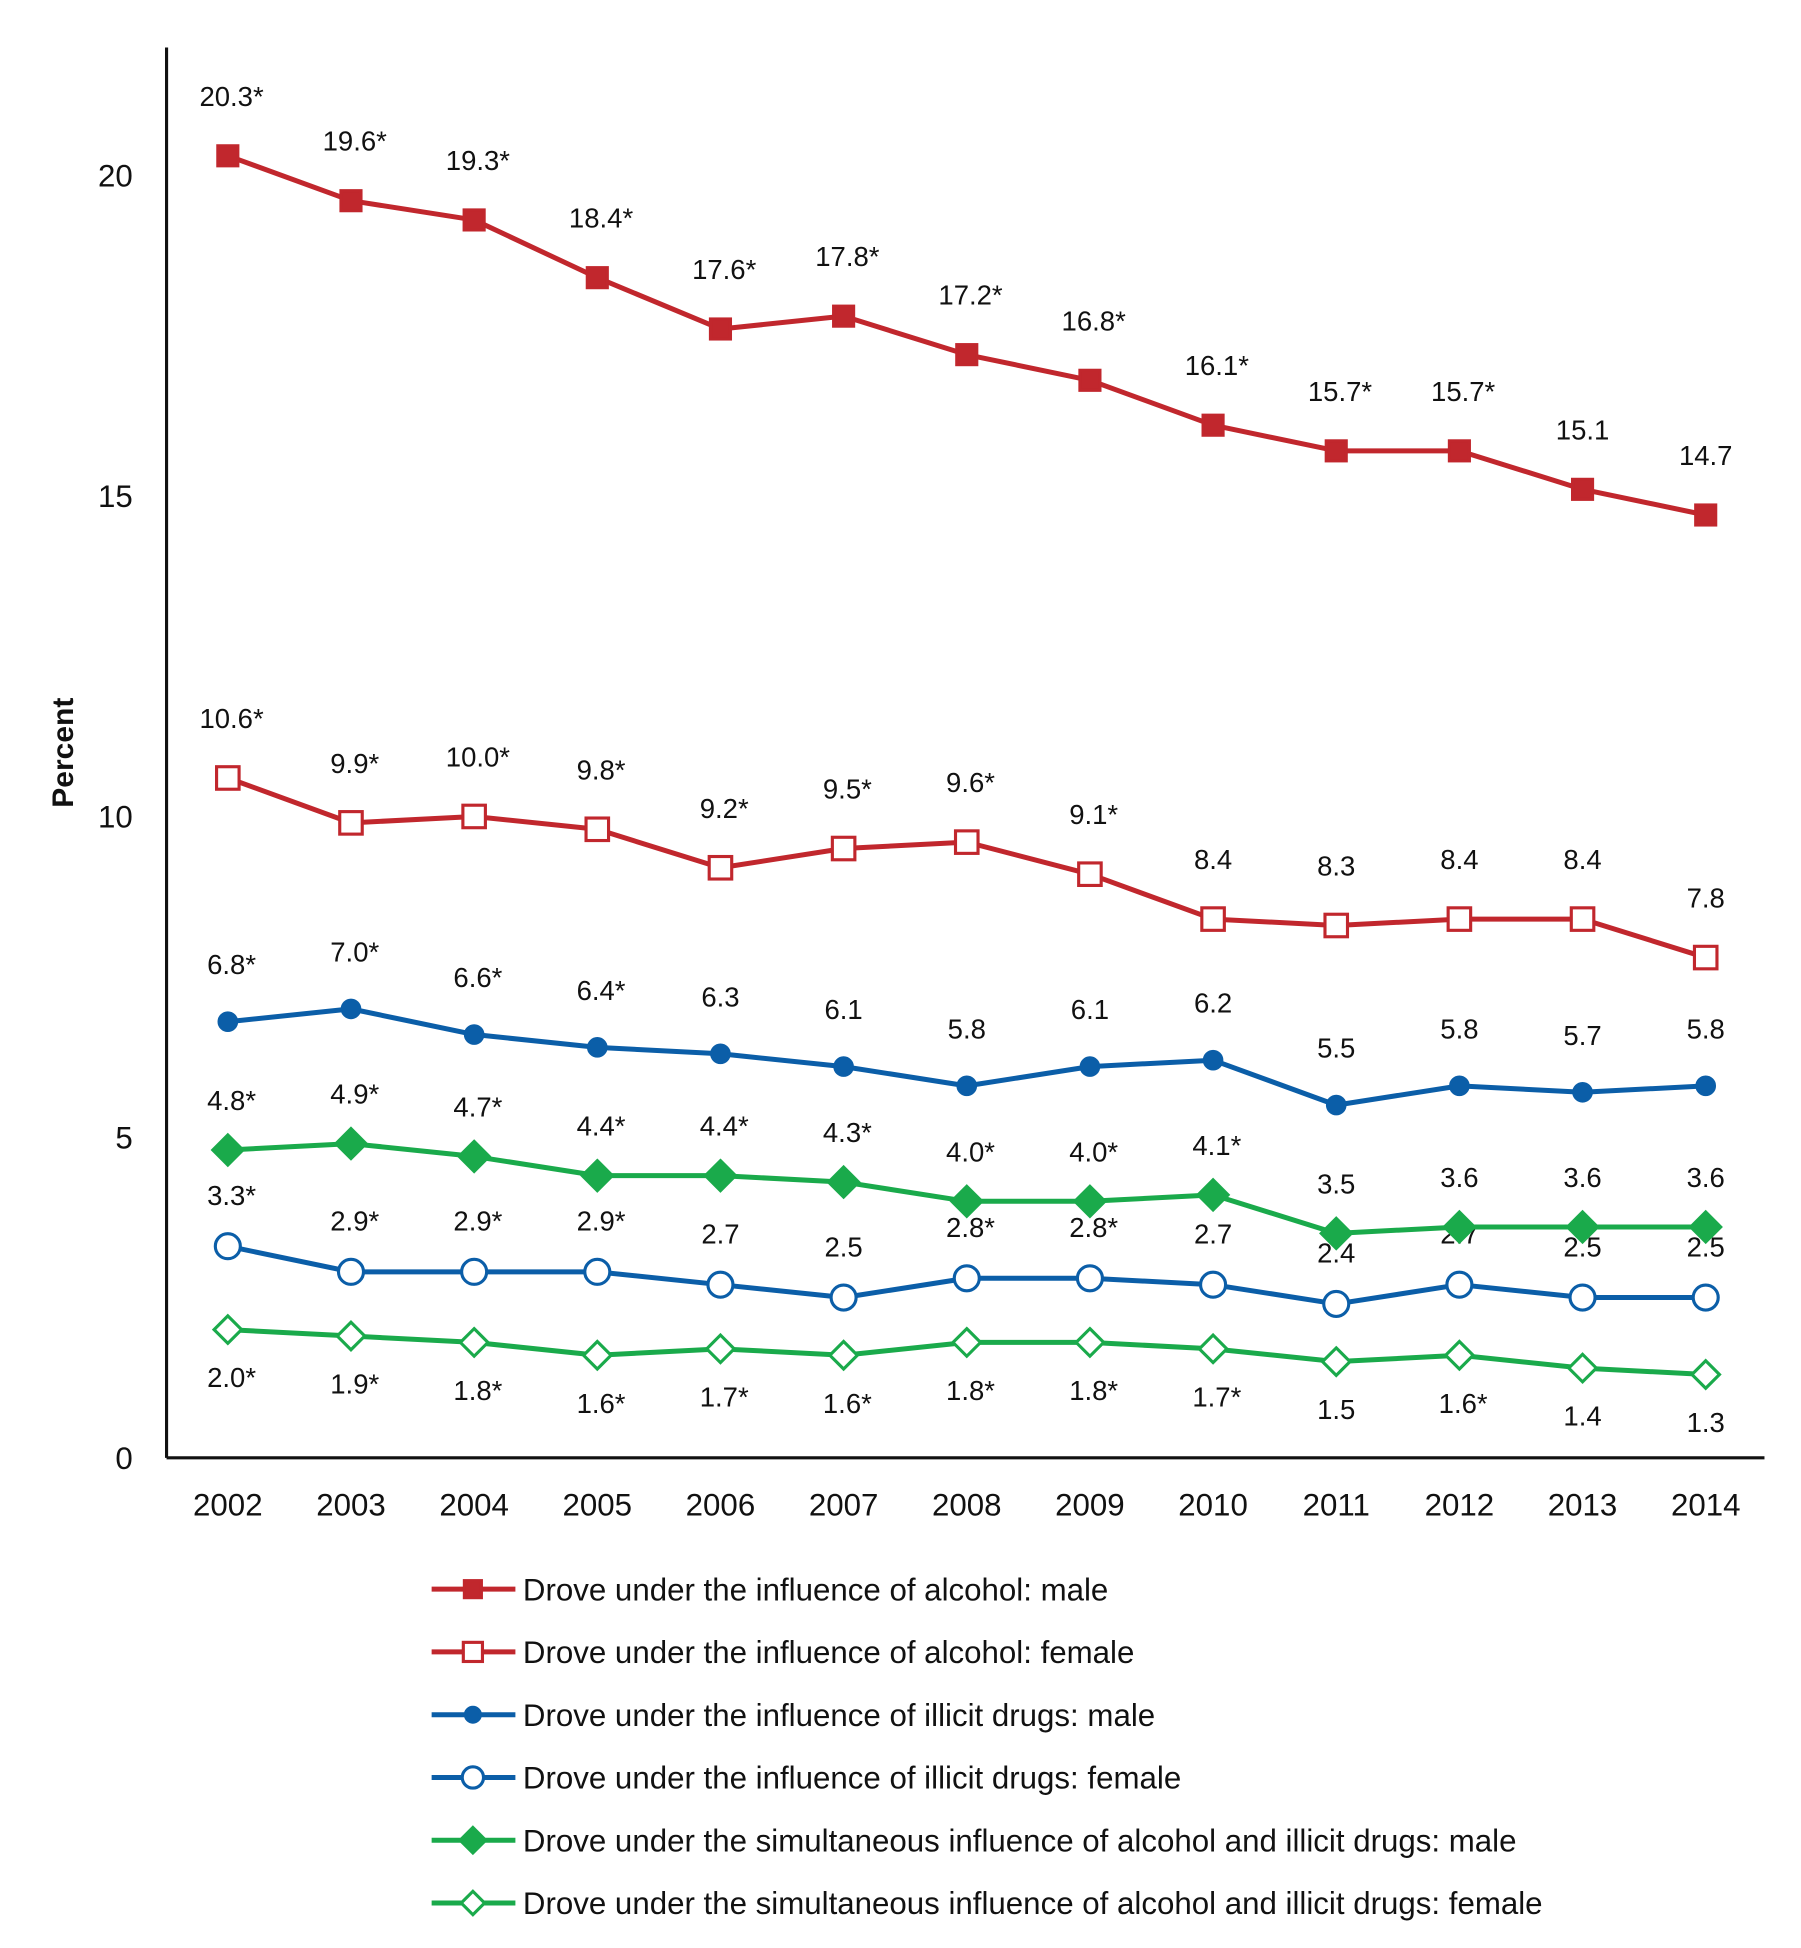 The width and height of the screenshot is (1801, 1948). What do you see at coordinates (1706, 455) in the screenshot?
I see `data-label: 14.7` at bounding box center [1706, 455].